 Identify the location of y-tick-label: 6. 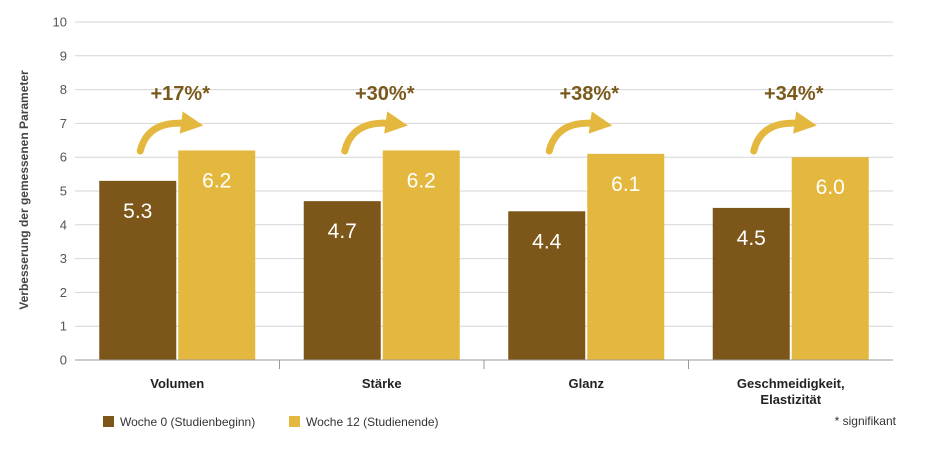
(63, 157).